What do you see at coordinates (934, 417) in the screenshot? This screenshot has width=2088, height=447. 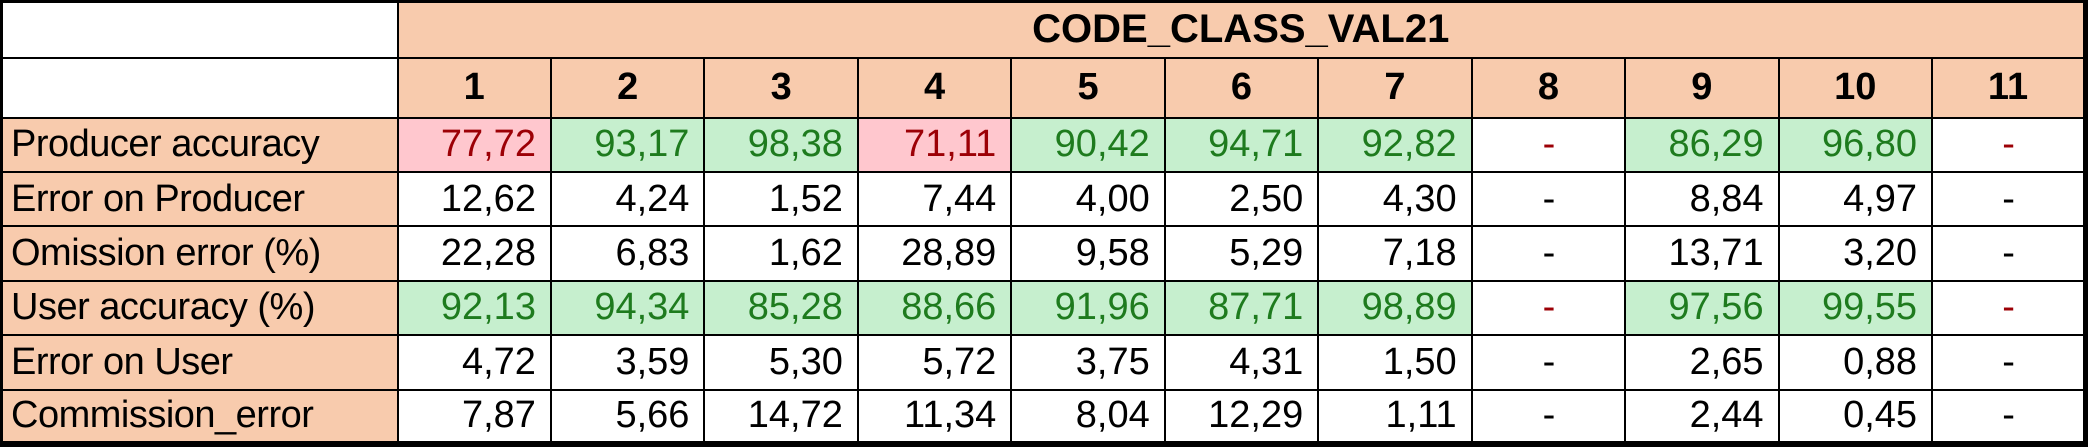 I see `data-cell: 11,34` at bounding box center [934, 417].